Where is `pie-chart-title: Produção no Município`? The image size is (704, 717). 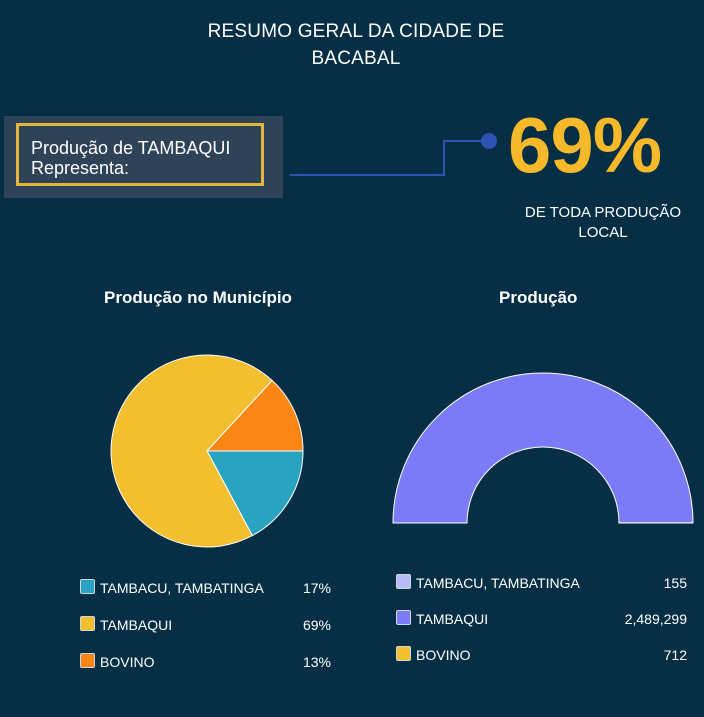 pie-chart-title: Produção no Município is located at coordinates (198, 297).